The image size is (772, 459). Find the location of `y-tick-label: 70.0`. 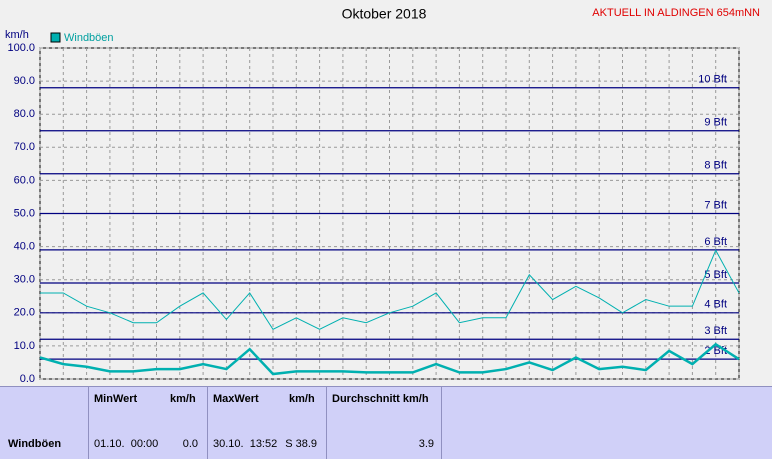

y-tick-label: 70.0 is located at coordinates (24, 147).